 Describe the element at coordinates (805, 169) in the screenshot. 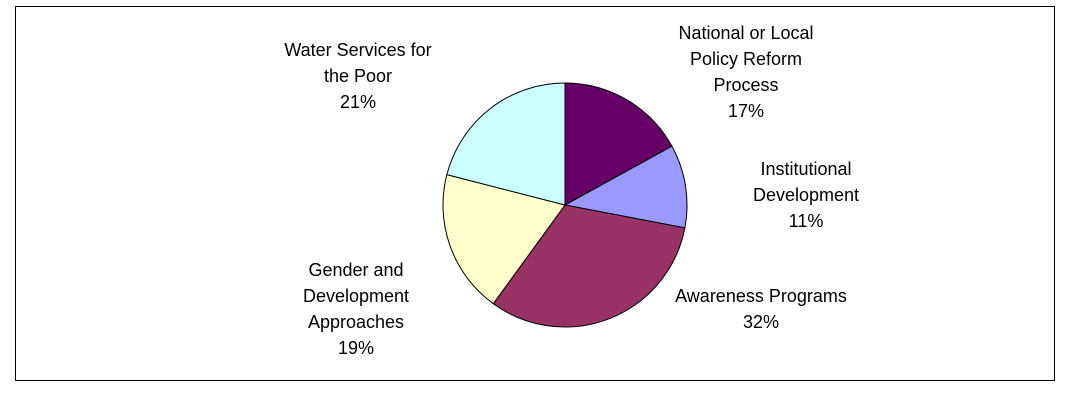

I see `data-label-text: Institutional` at that location.